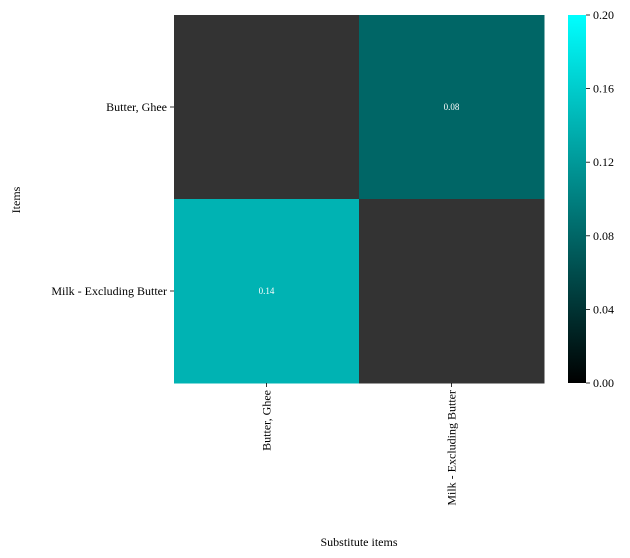  I want to click on colorbar-tick-label: 0.16, so click(603, 89).